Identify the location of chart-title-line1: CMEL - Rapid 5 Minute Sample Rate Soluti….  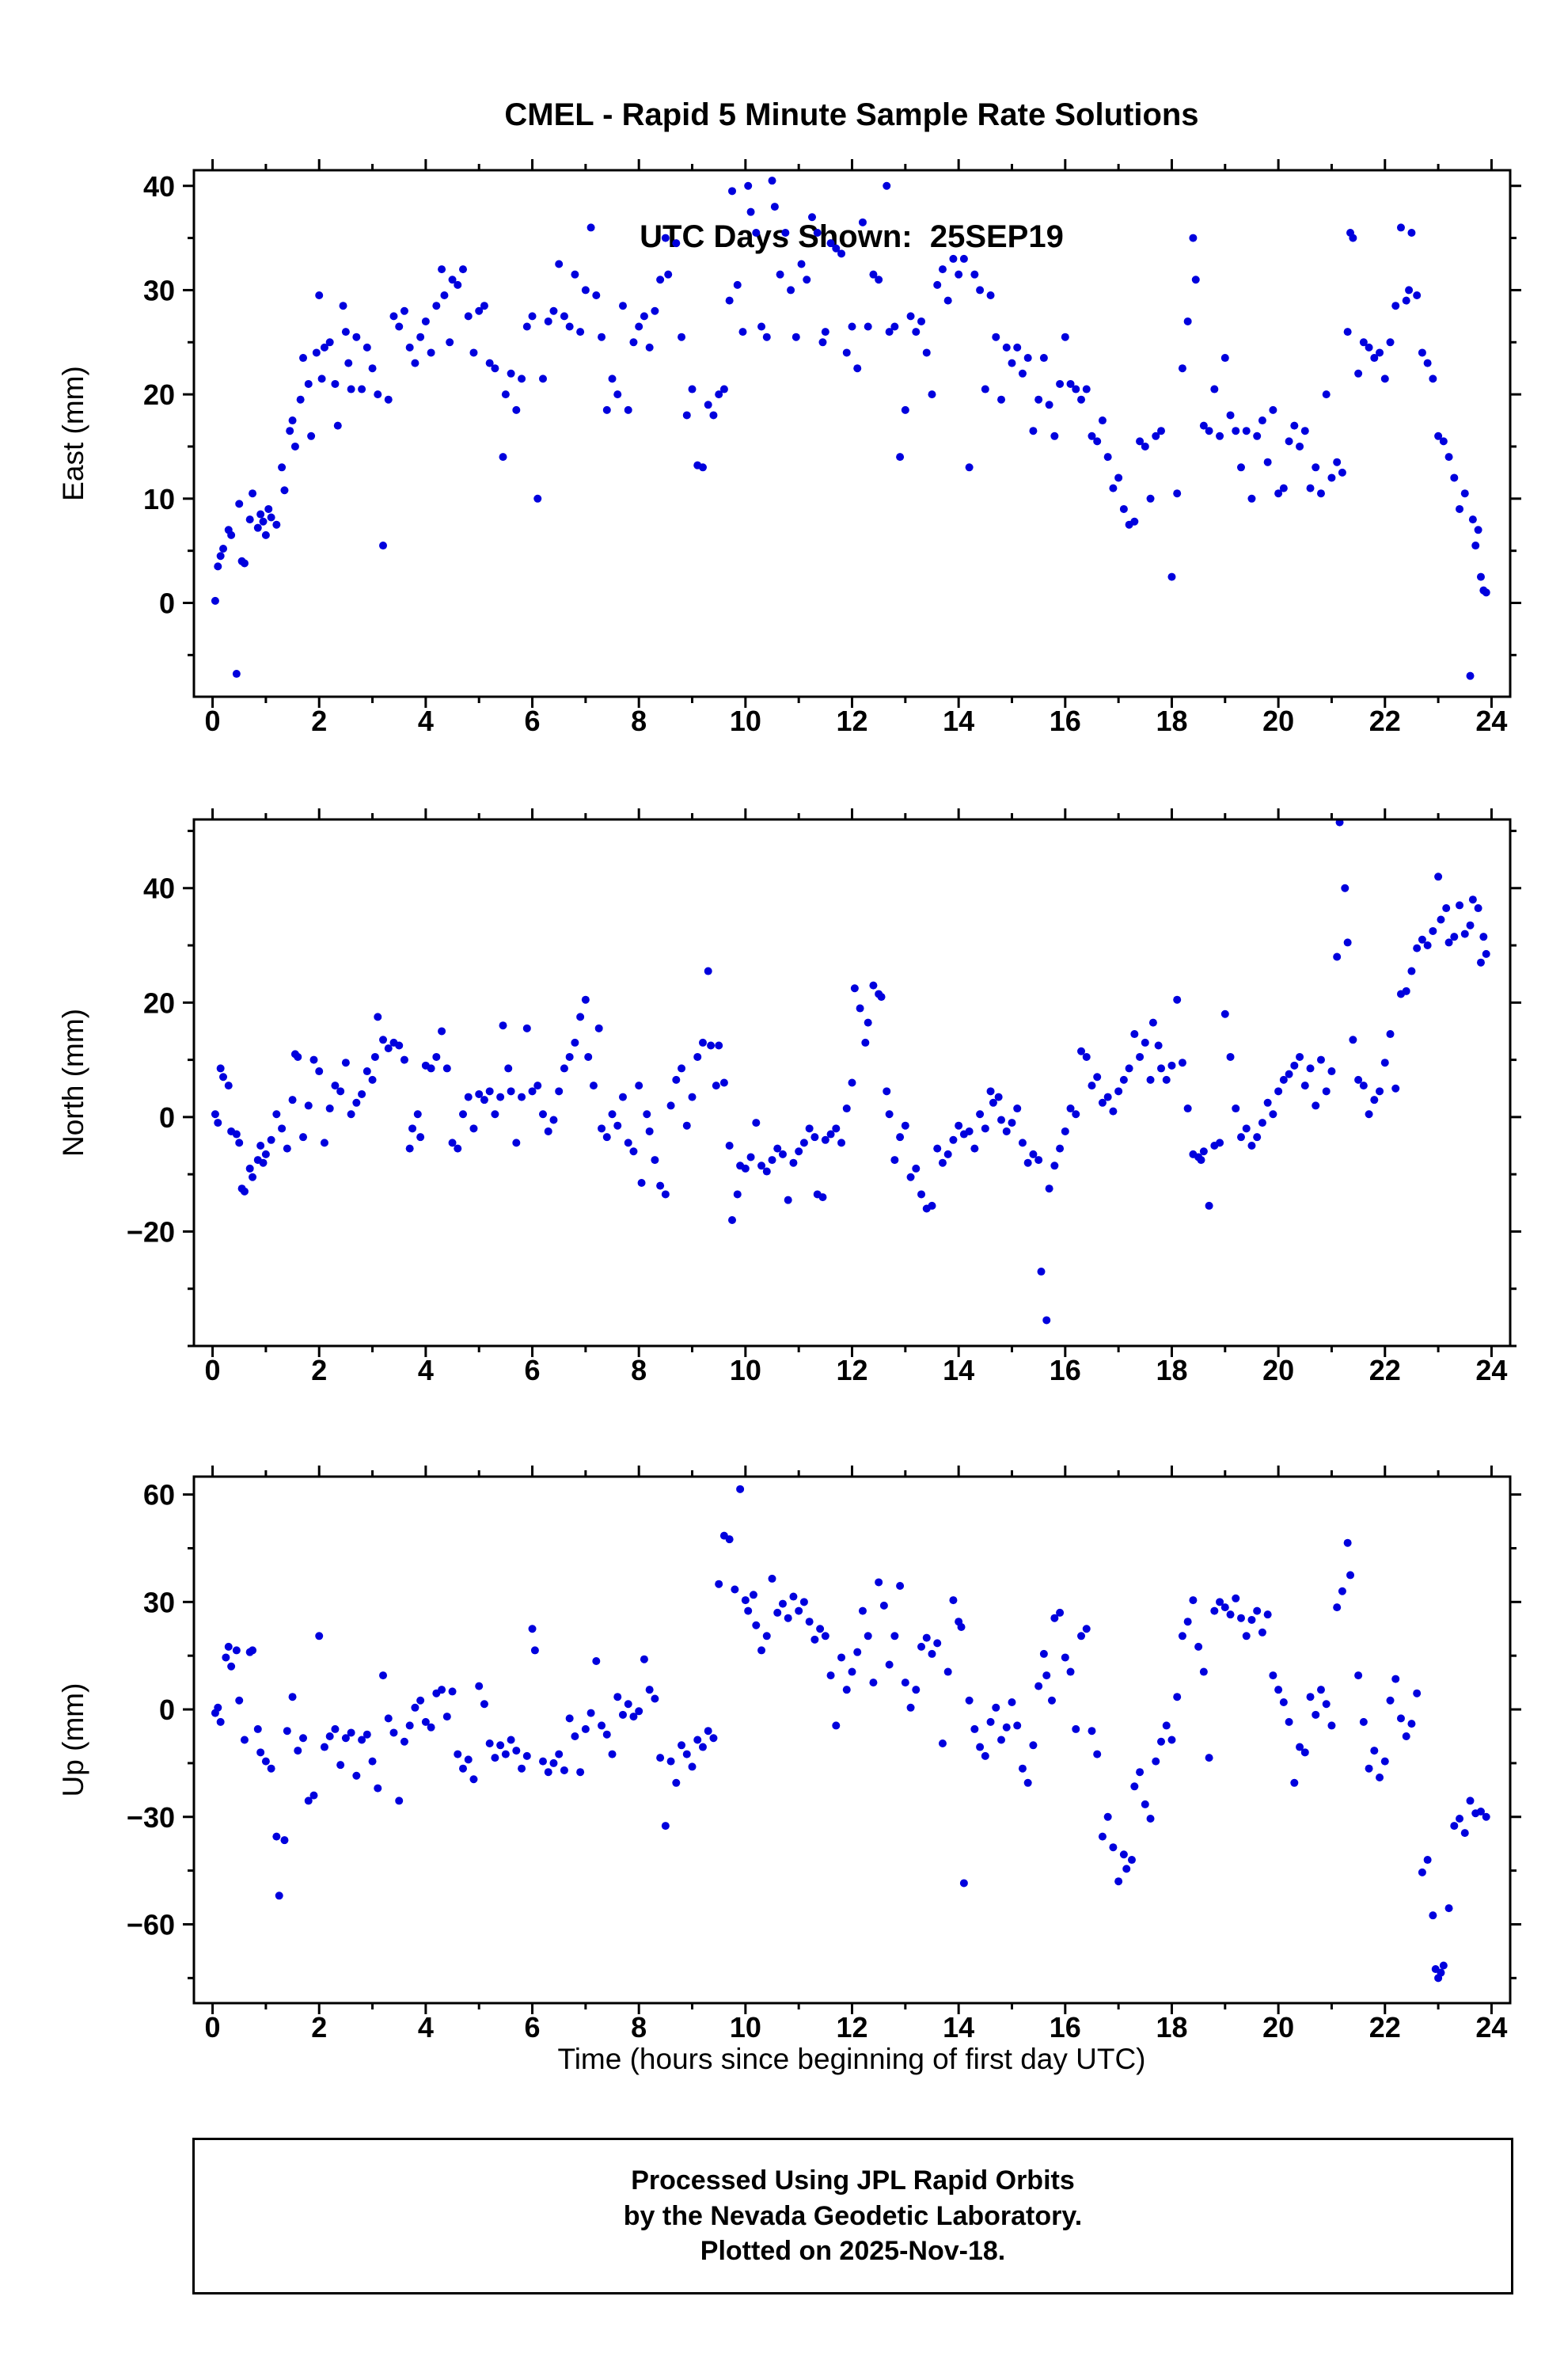
(851, 115).